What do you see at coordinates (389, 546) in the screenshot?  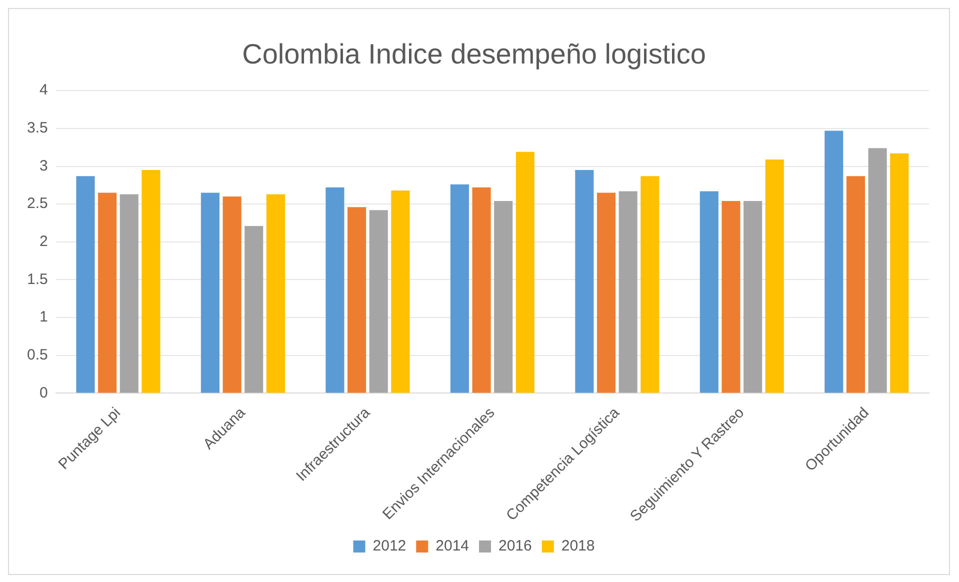 I see `legend-label: 2012` at bounding box center [389, 546].